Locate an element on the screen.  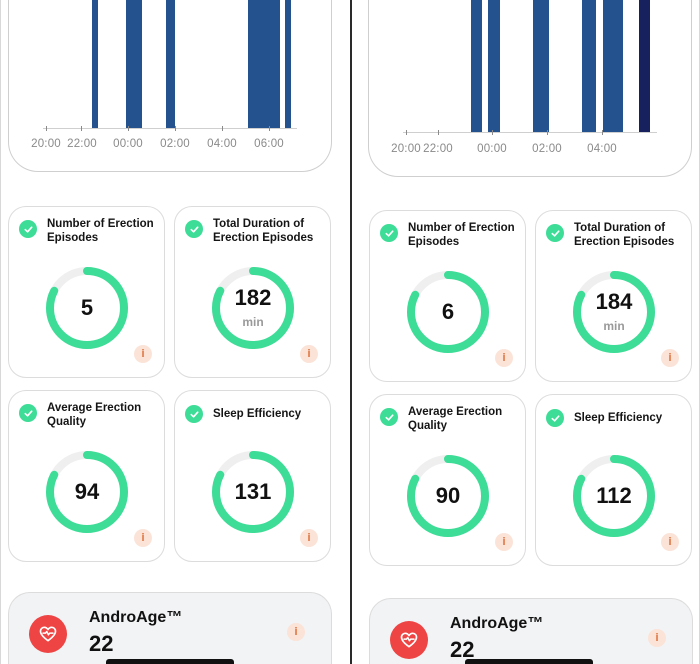
metric-card-episode-count: Number of Erection Episodes 5 i is located at coordinates (86, 292).